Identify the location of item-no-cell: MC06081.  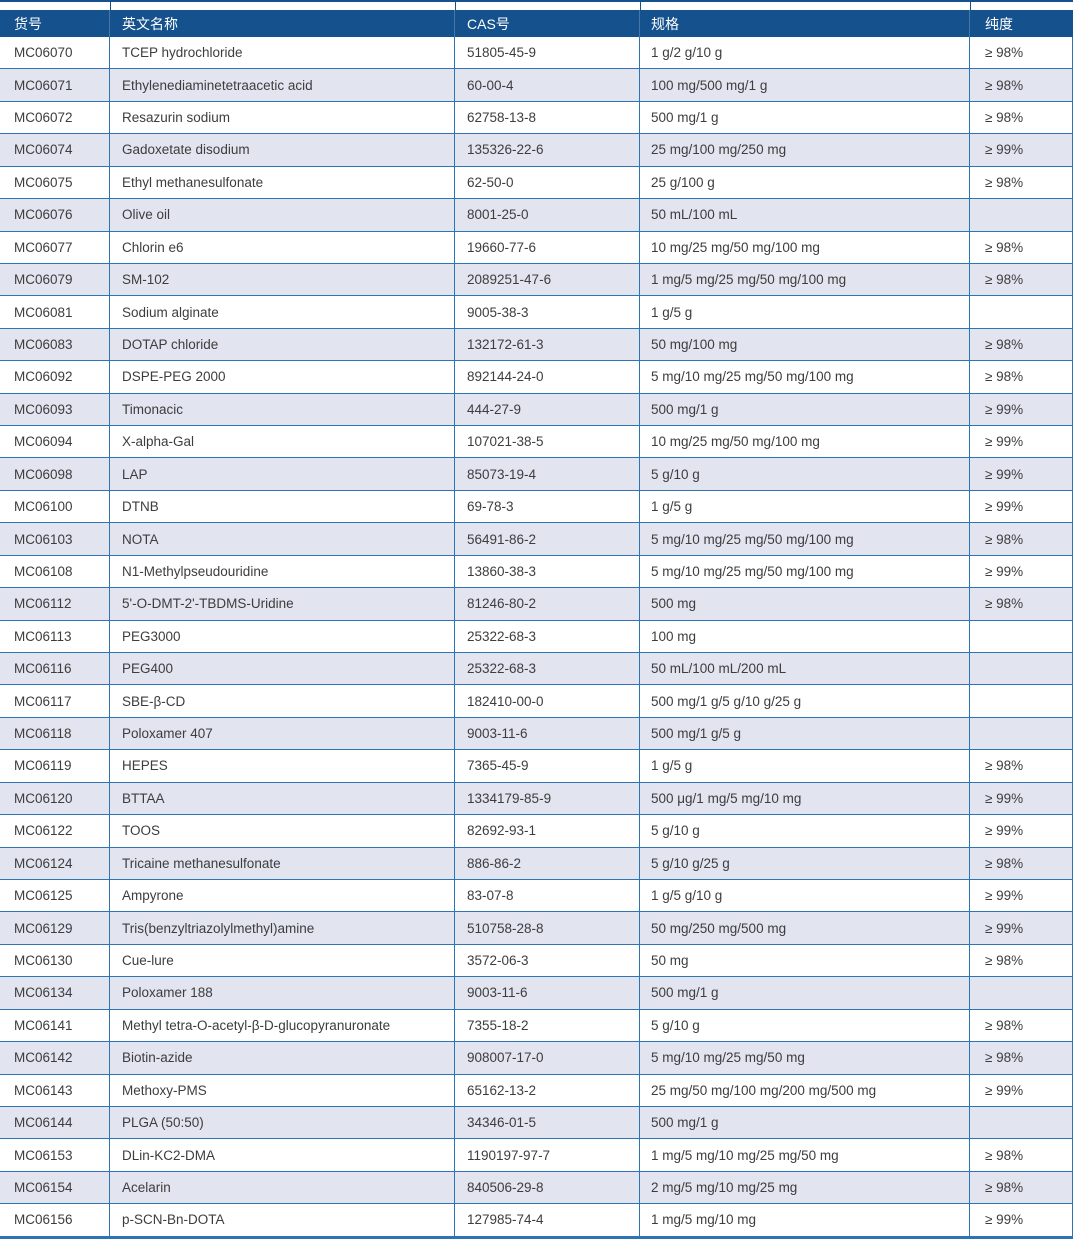
(55, 312).